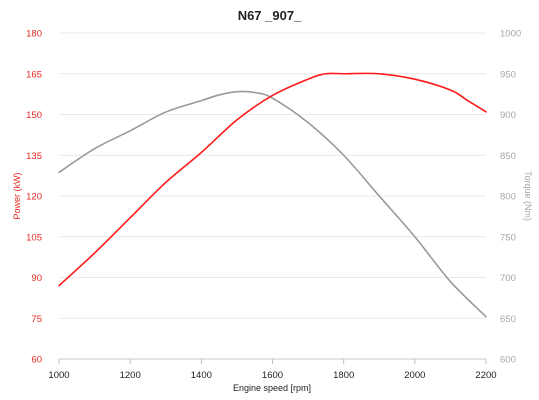 This screenshot has height=400, width=539. I want to click on right-axis-ticks: 600 650 700 750 800 850 900 950 1000, so click(510, 197).